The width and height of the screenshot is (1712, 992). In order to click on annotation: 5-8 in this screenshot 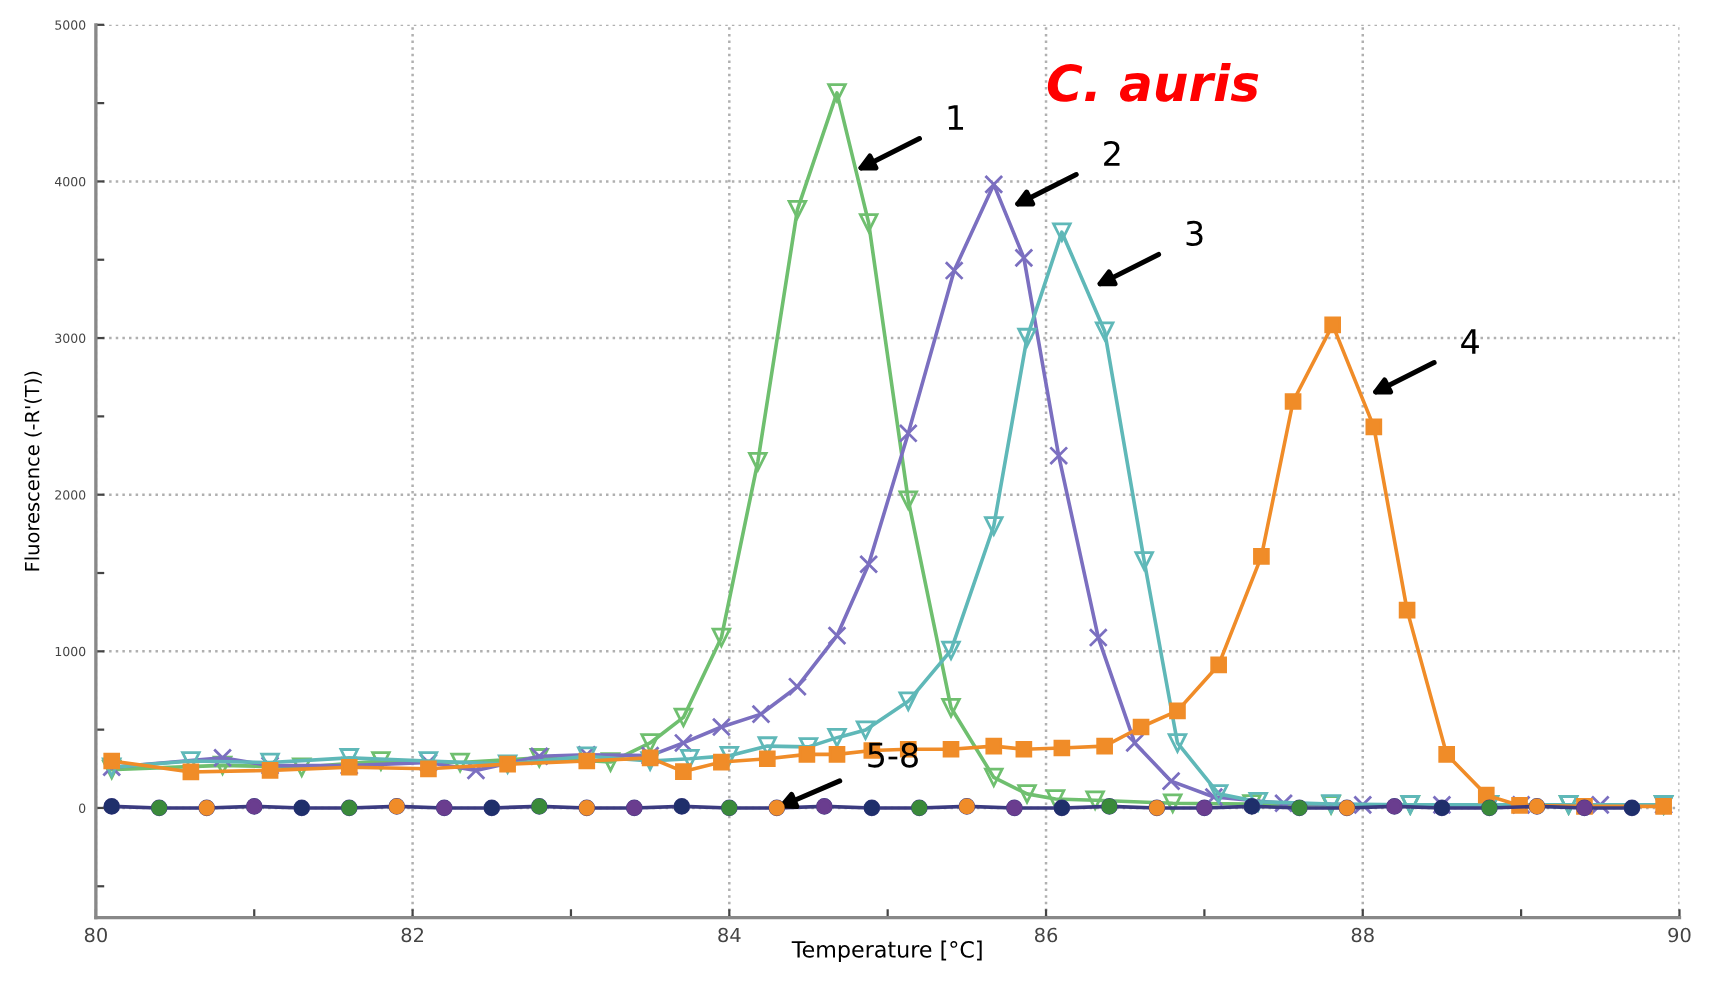, I will do `click(893, 755)`.